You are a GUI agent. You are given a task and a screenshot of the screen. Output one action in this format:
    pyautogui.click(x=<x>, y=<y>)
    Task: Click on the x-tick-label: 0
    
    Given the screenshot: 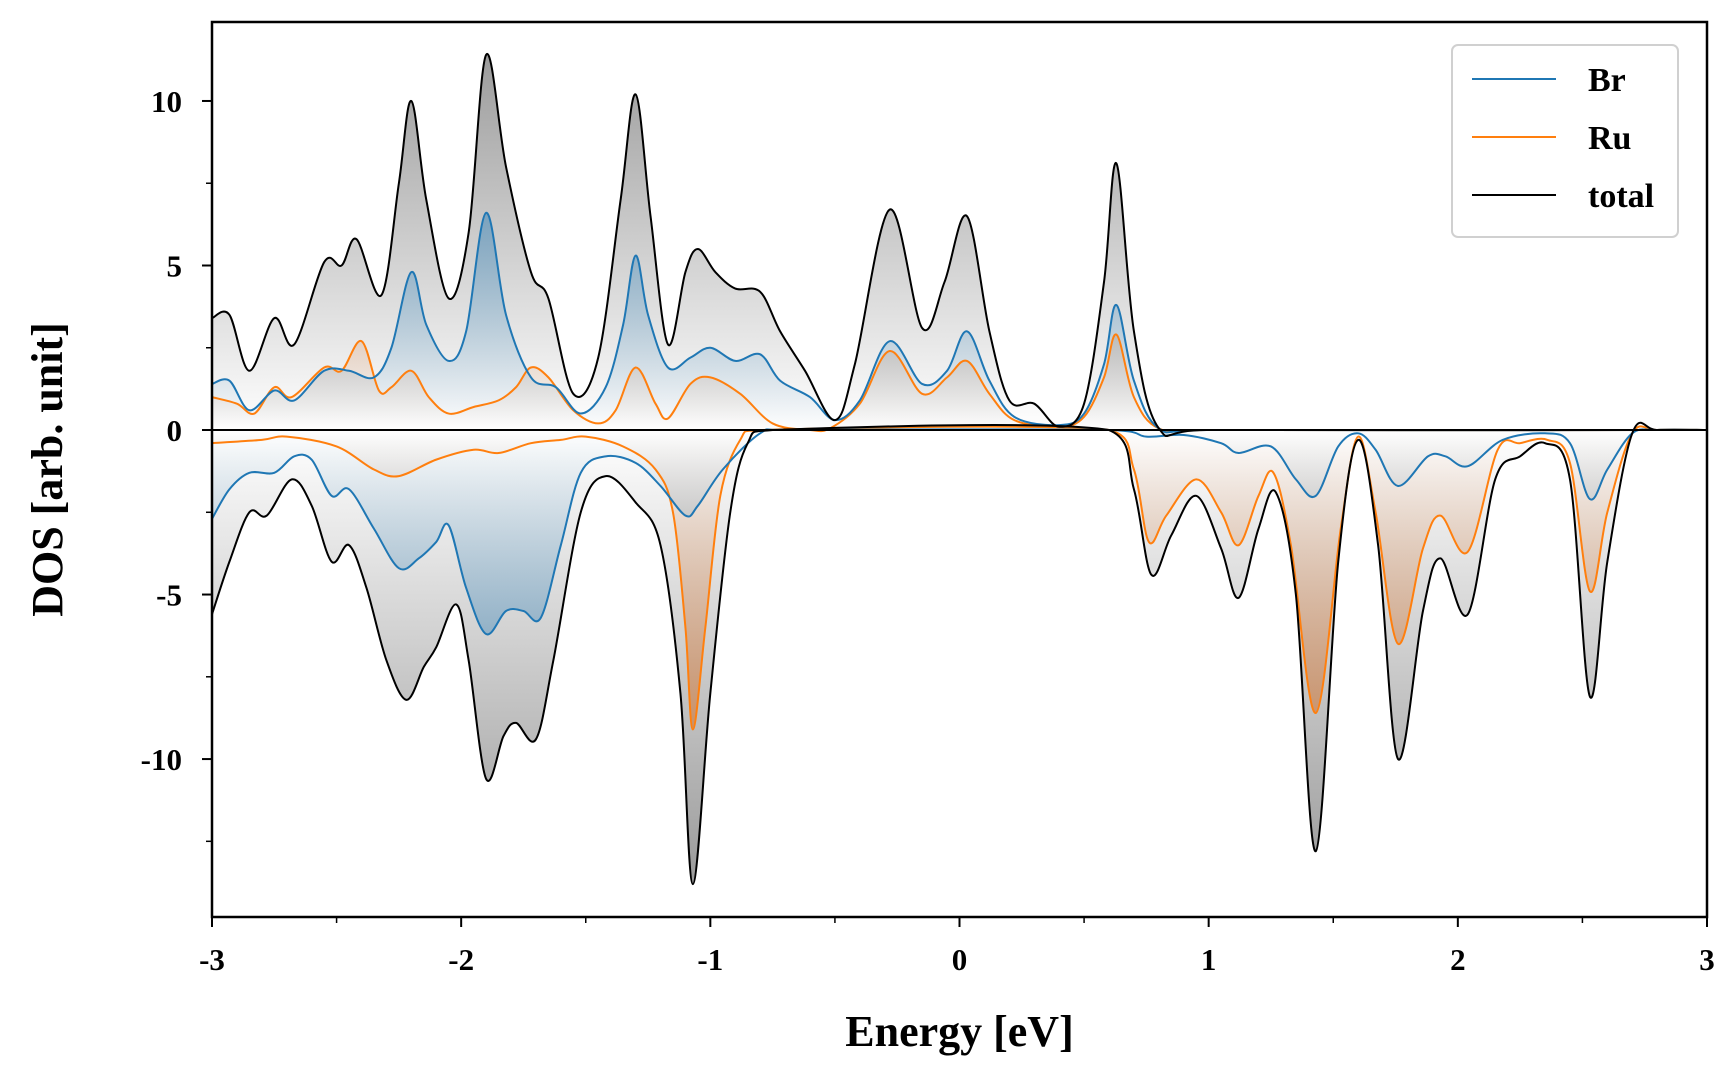 What is the action you would take?
    pyautogui.click(x=960, y=959)
    